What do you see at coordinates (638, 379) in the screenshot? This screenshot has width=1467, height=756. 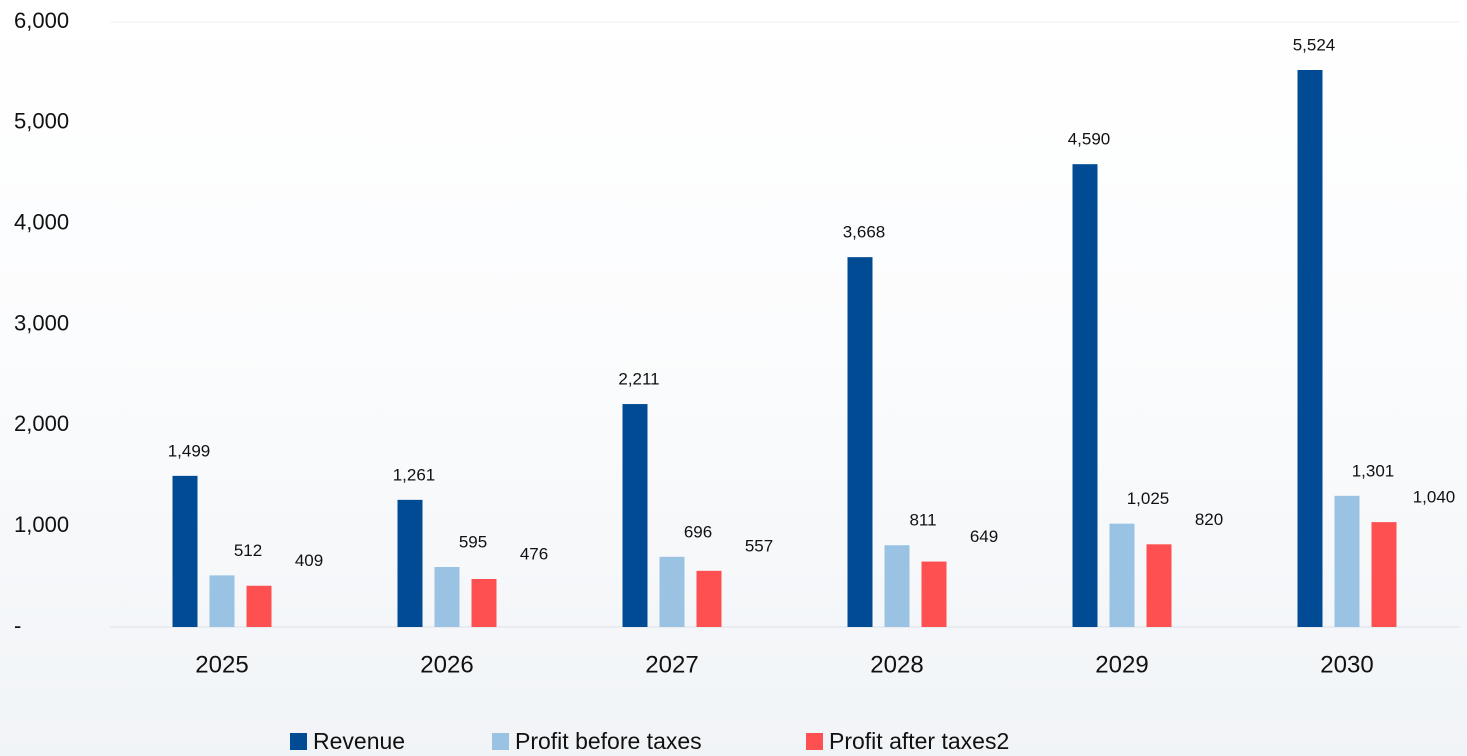 I see `data-label: 2,211` at bounding box center [638, 379].